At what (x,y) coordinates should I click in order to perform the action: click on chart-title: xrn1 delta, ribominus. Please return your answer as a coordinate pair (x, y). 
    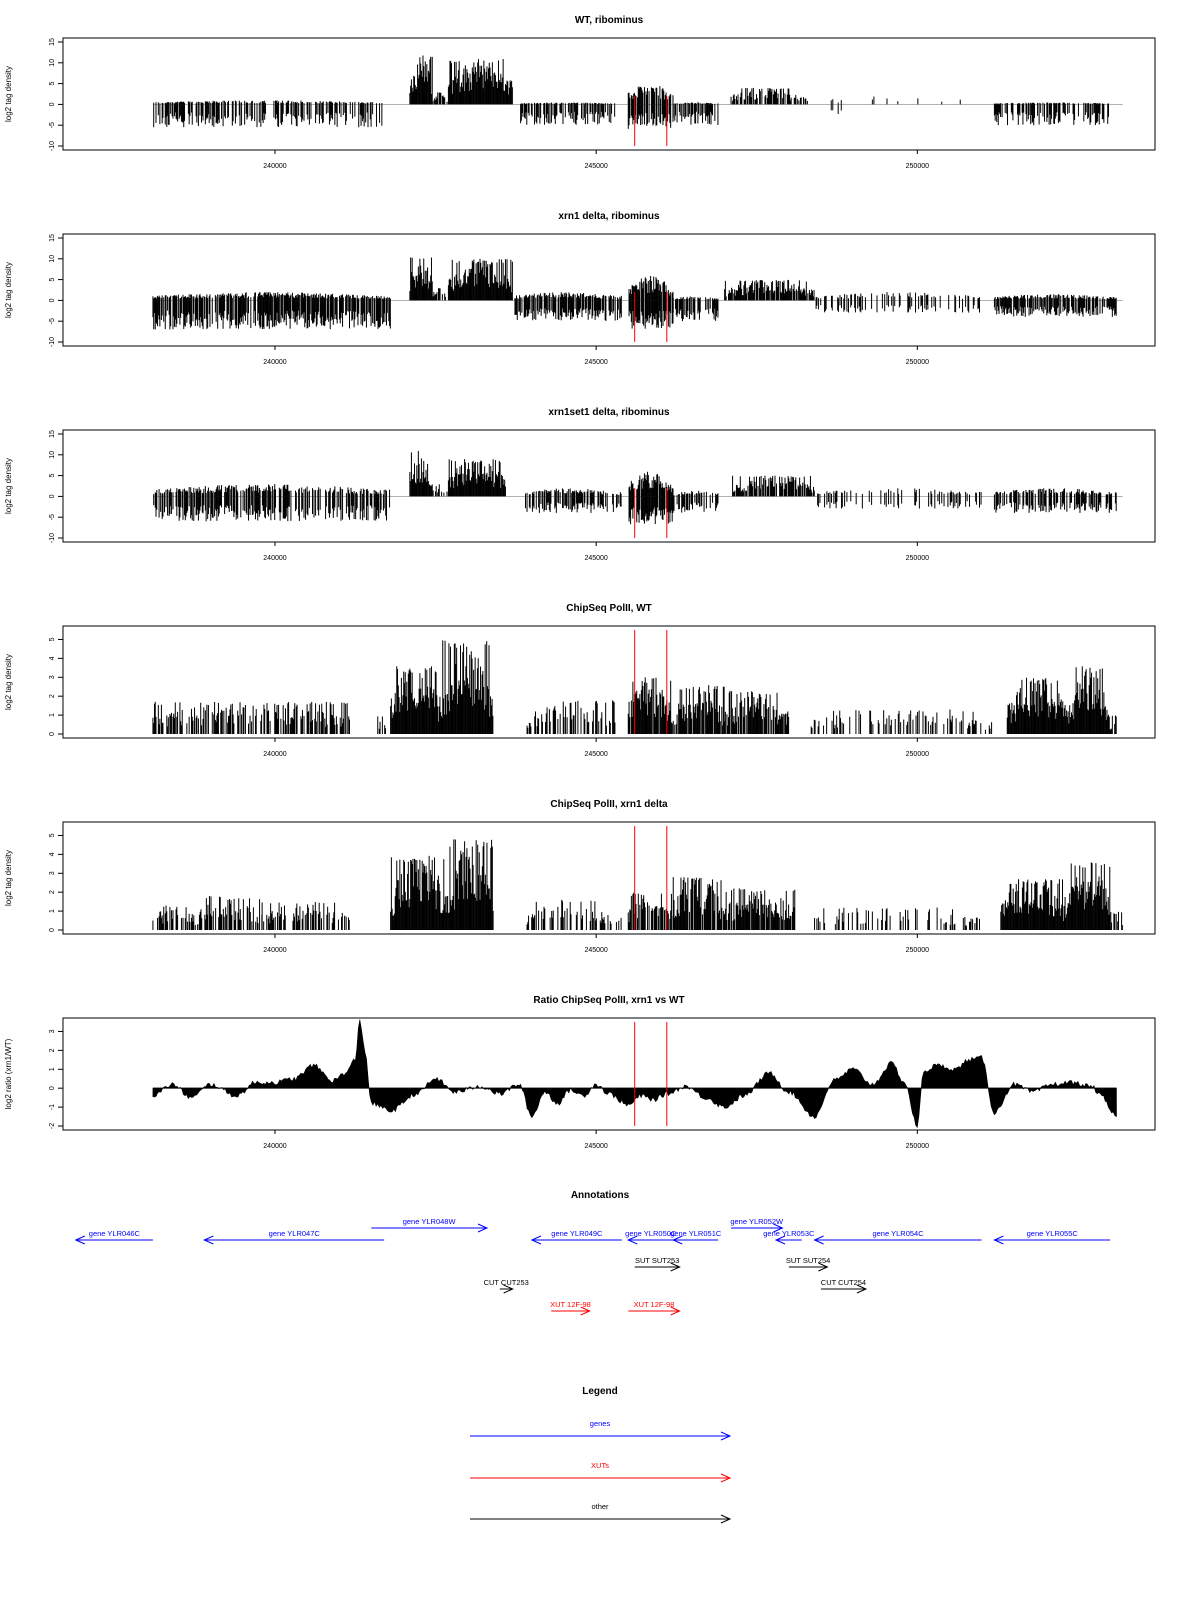
    Looking at the image, I should click on (609, 216).